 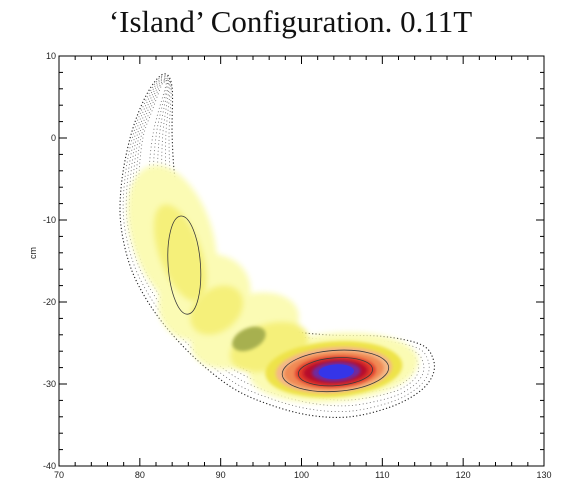 What do you see at coordinates (543, 475) in the screenshot?
I see `x-tick-label: 130` at bounding box center [543, 475].